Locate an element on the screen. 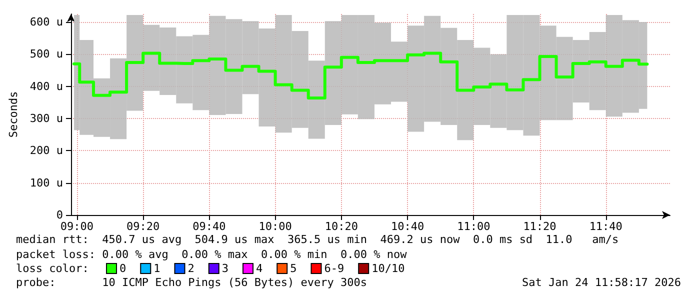 The height and width of the screenshot is (297, 697). y-tick-label: 300 u is located at coordinates (47, 119).